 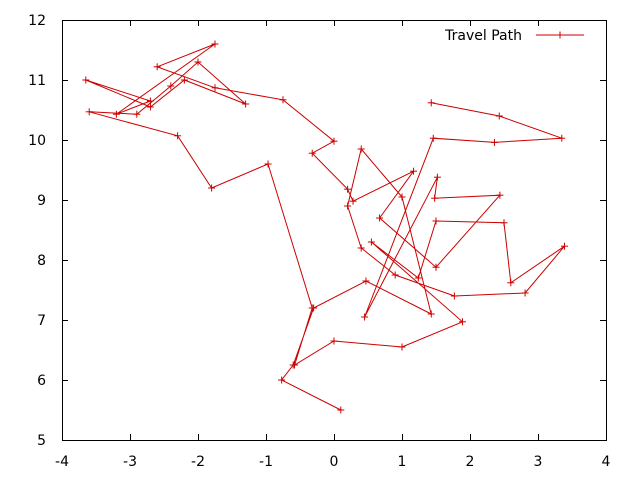 What do you see at coordinates (37, 81) in the screenshot?
I see `y-tick-label: 11` at bounding box center [37, 81].